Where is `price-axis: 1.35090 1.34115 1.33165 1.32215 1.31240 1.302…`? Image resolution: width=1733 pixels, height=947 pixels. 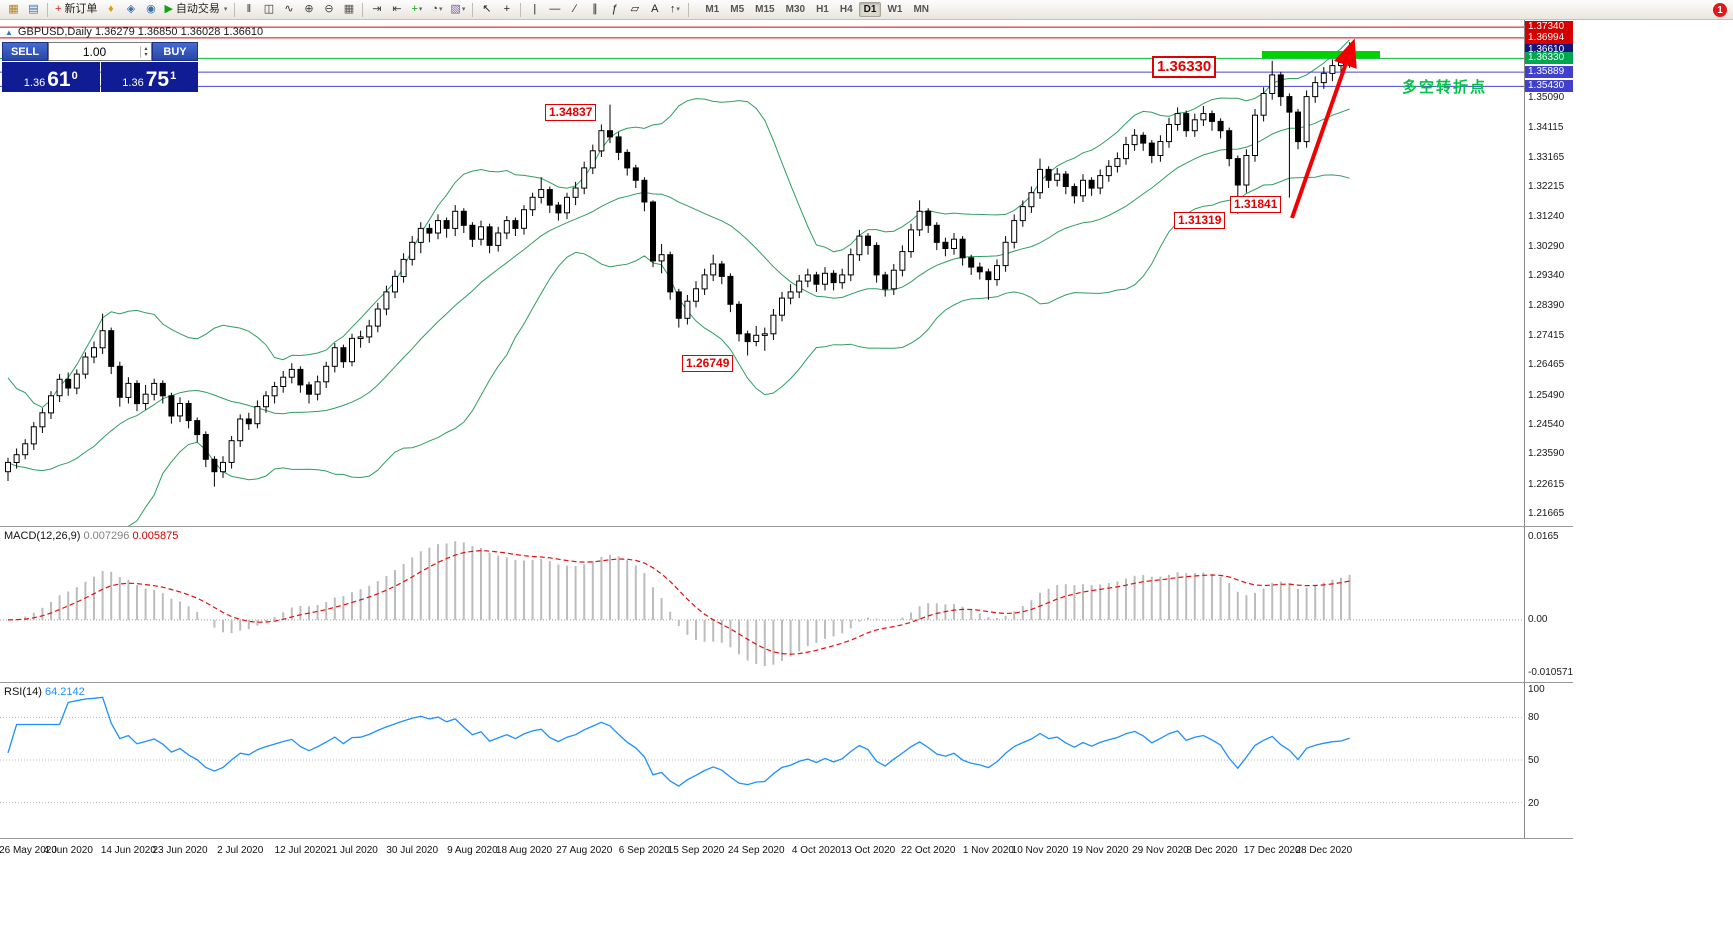 price-axis: 1.35090 1.34115 1.33165 1.32215 1.31240 1.302… is located at coordinates (1548, 273).